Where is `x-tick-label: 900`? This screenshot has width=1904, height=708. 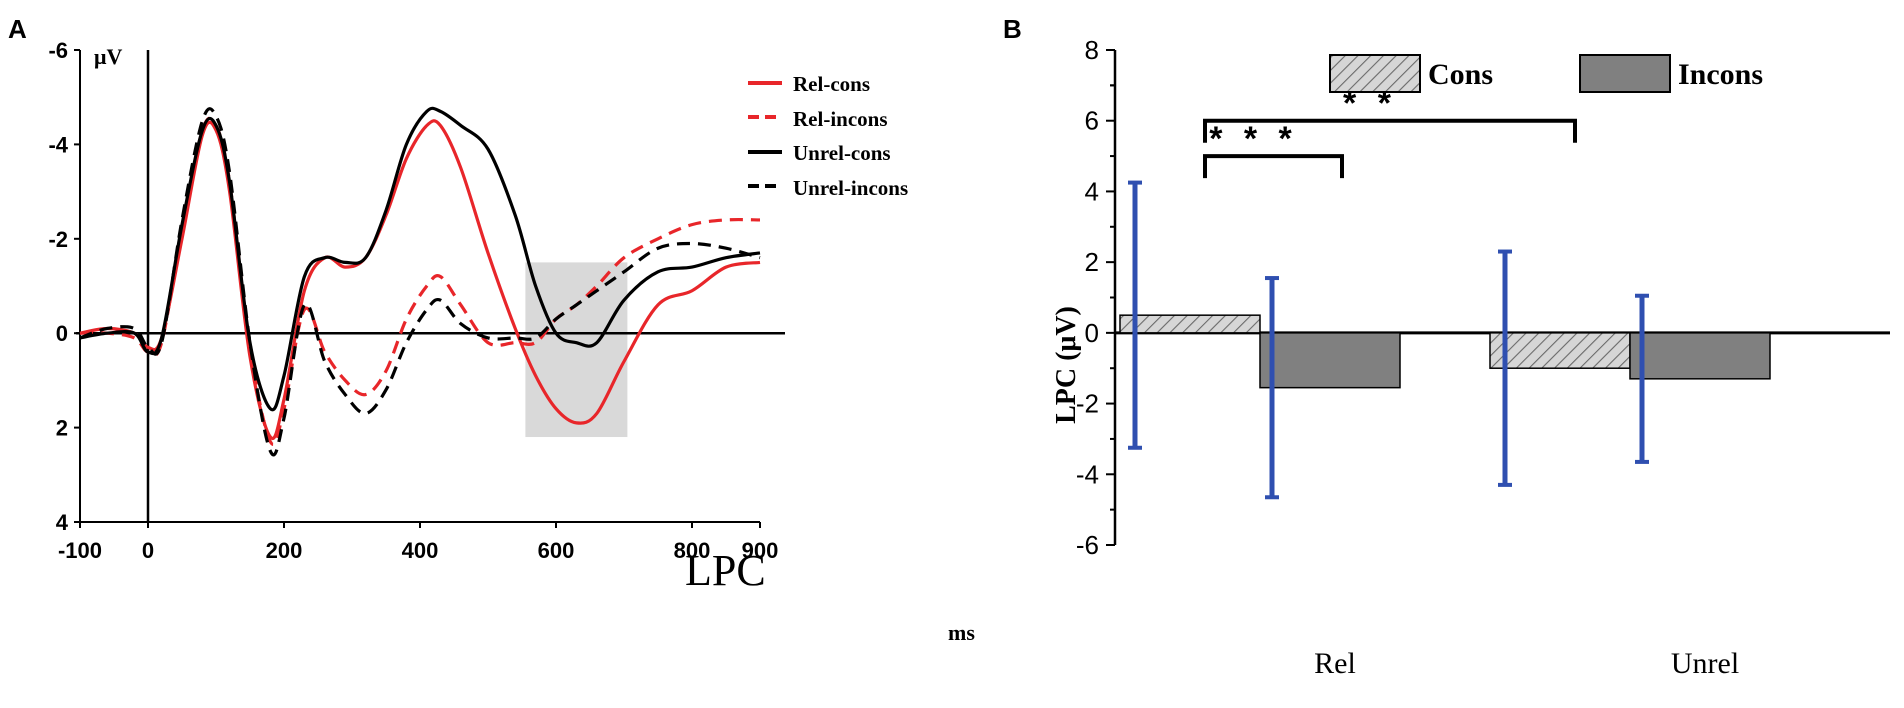 x-tick-label: 900 is located at coordinates (760, 550).